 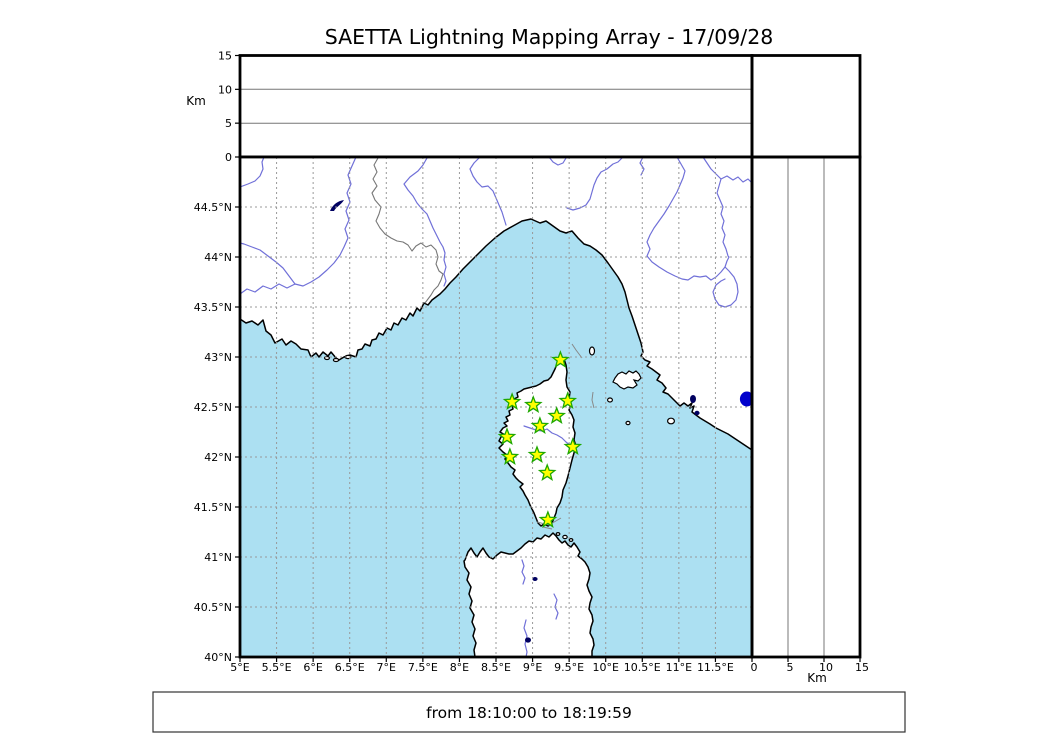 I want to click on river-roya, so click(x=488, y=191).